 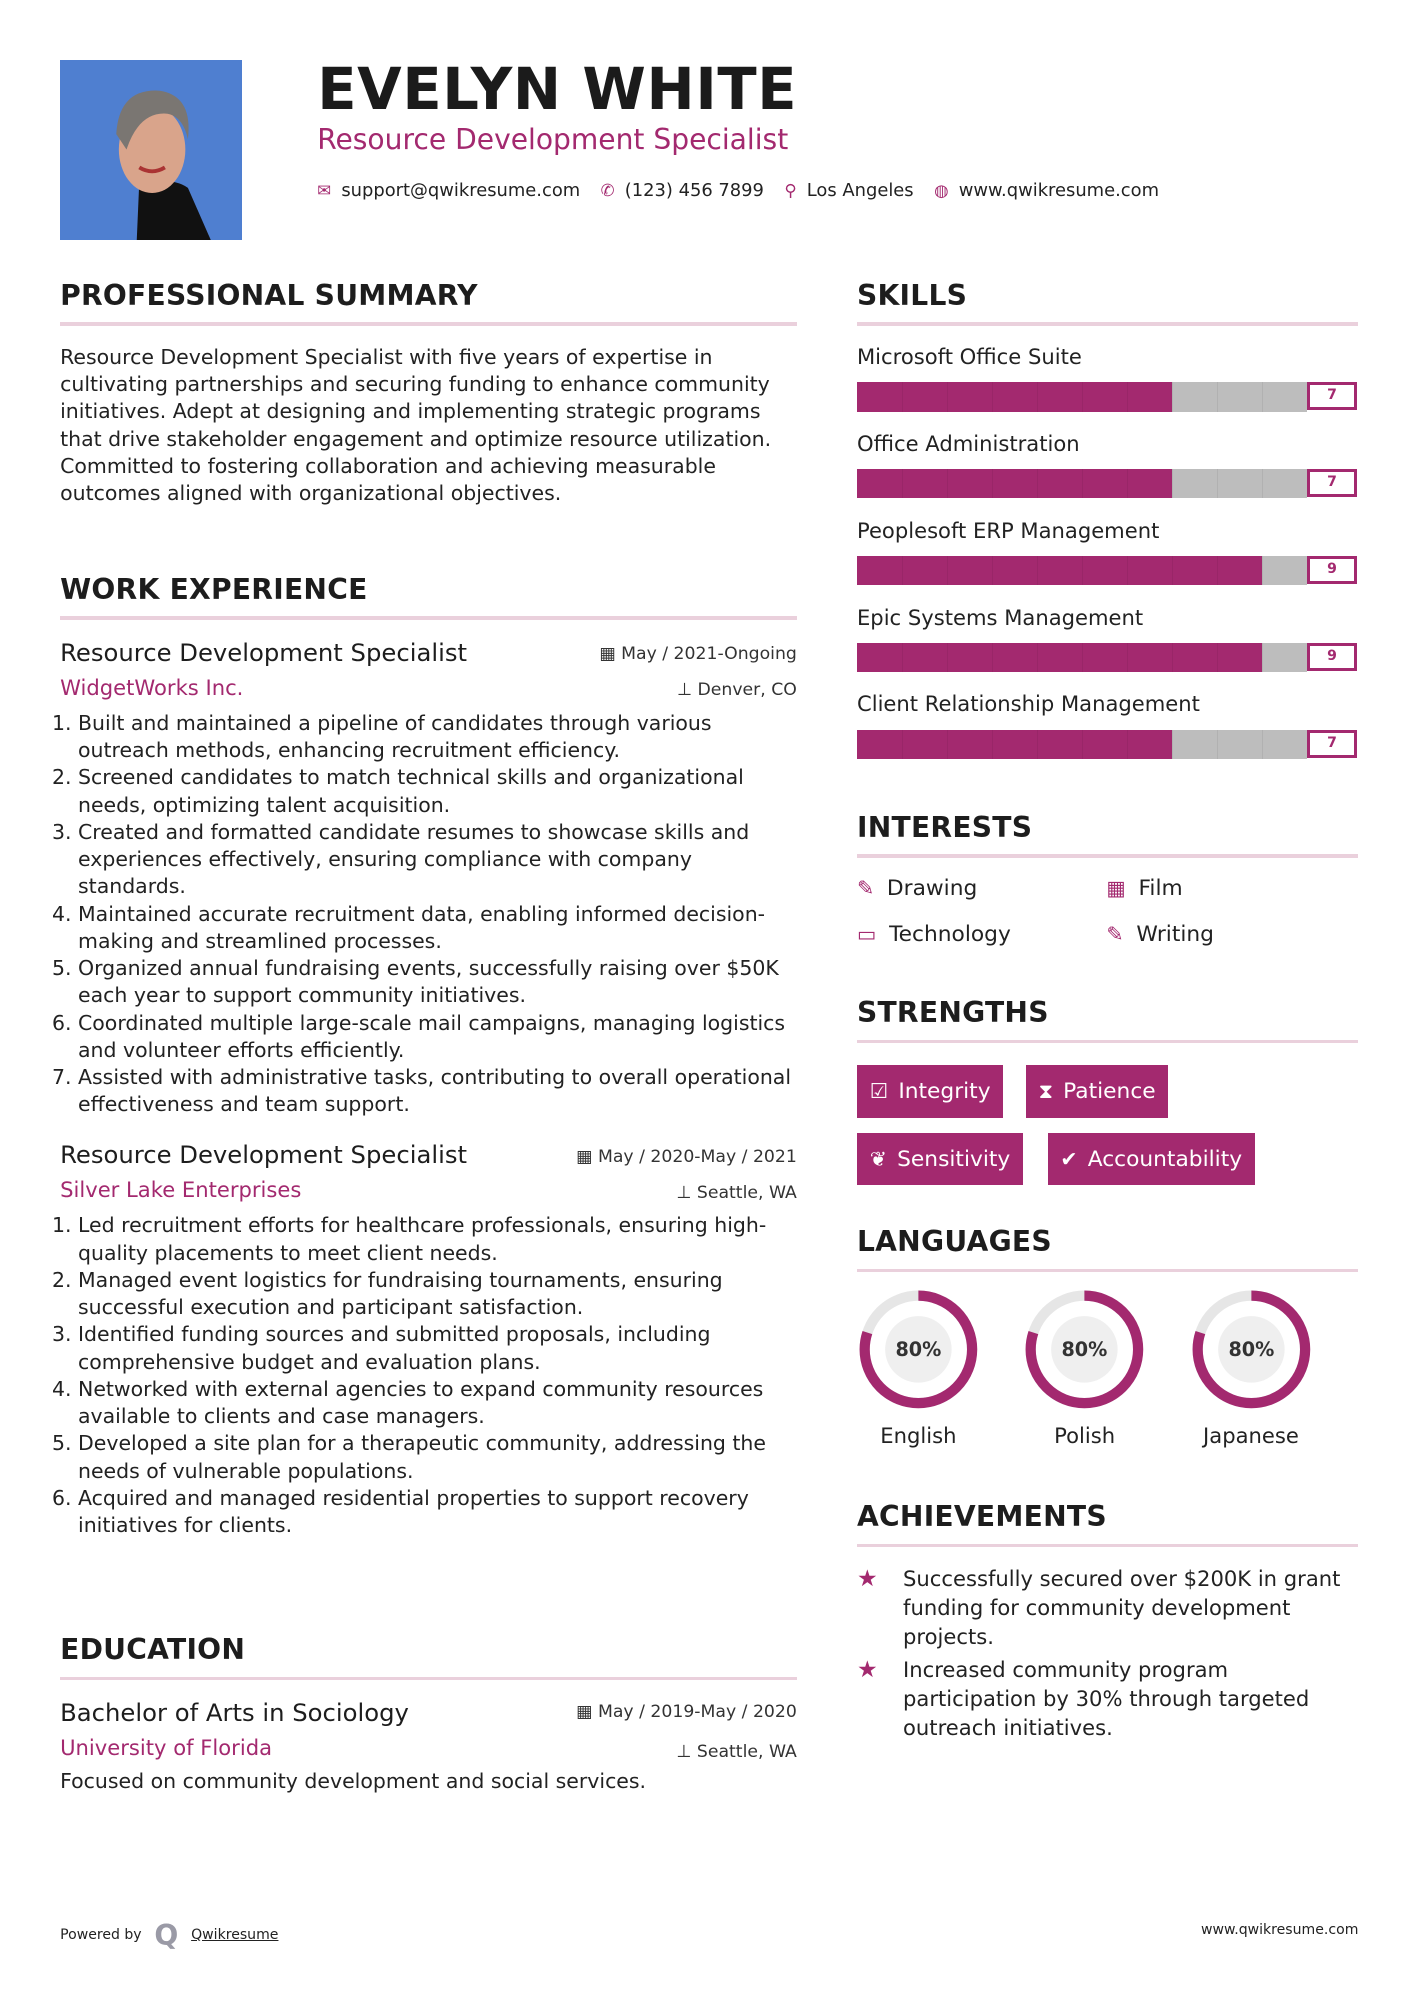 What do you see at coordinates (968, 443) in the screenshot?
I see `skill-name: Office Administration` at bounding box center [968, 443].